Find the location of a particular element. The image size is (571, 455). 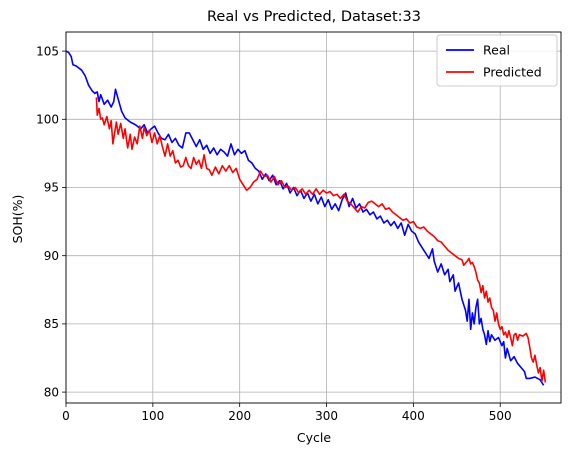

x-tick-label: 400 is located at coordinates (413, 416).